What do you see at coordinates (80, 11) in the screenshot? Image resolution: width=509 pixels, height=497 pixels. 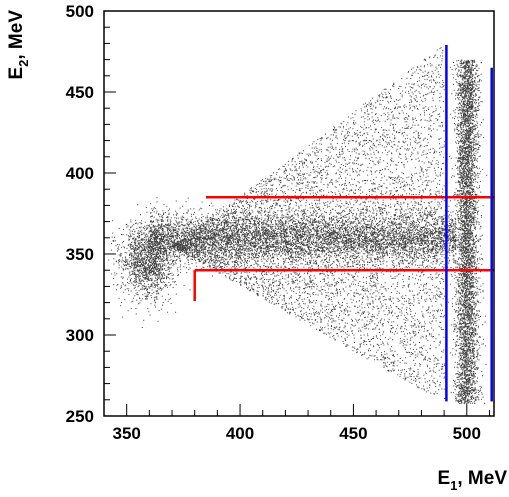 I see `y-tick-label: 500` at bounding box center [80, 11].